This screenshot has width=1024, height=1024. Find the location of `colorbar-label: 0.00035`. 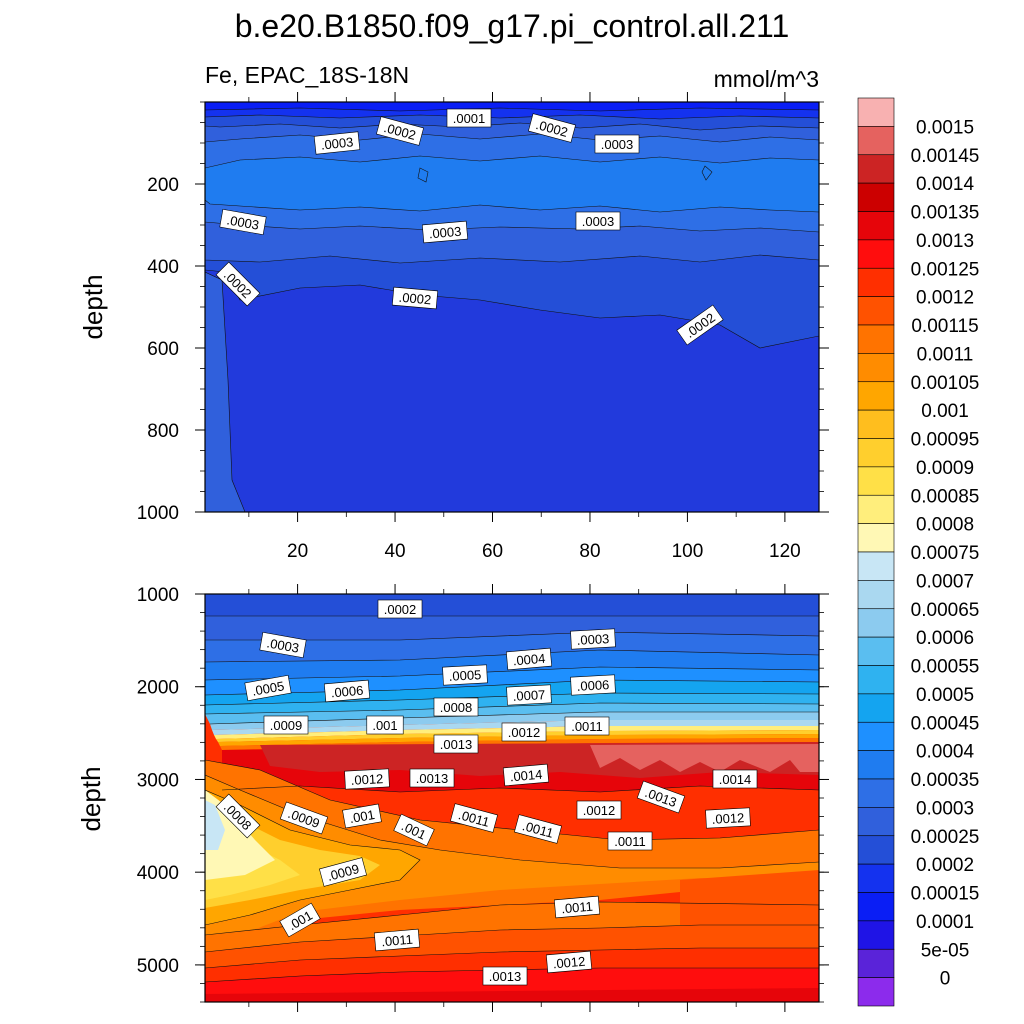

colorbar-label: 0.00035 is located at coordinates (945, 780).